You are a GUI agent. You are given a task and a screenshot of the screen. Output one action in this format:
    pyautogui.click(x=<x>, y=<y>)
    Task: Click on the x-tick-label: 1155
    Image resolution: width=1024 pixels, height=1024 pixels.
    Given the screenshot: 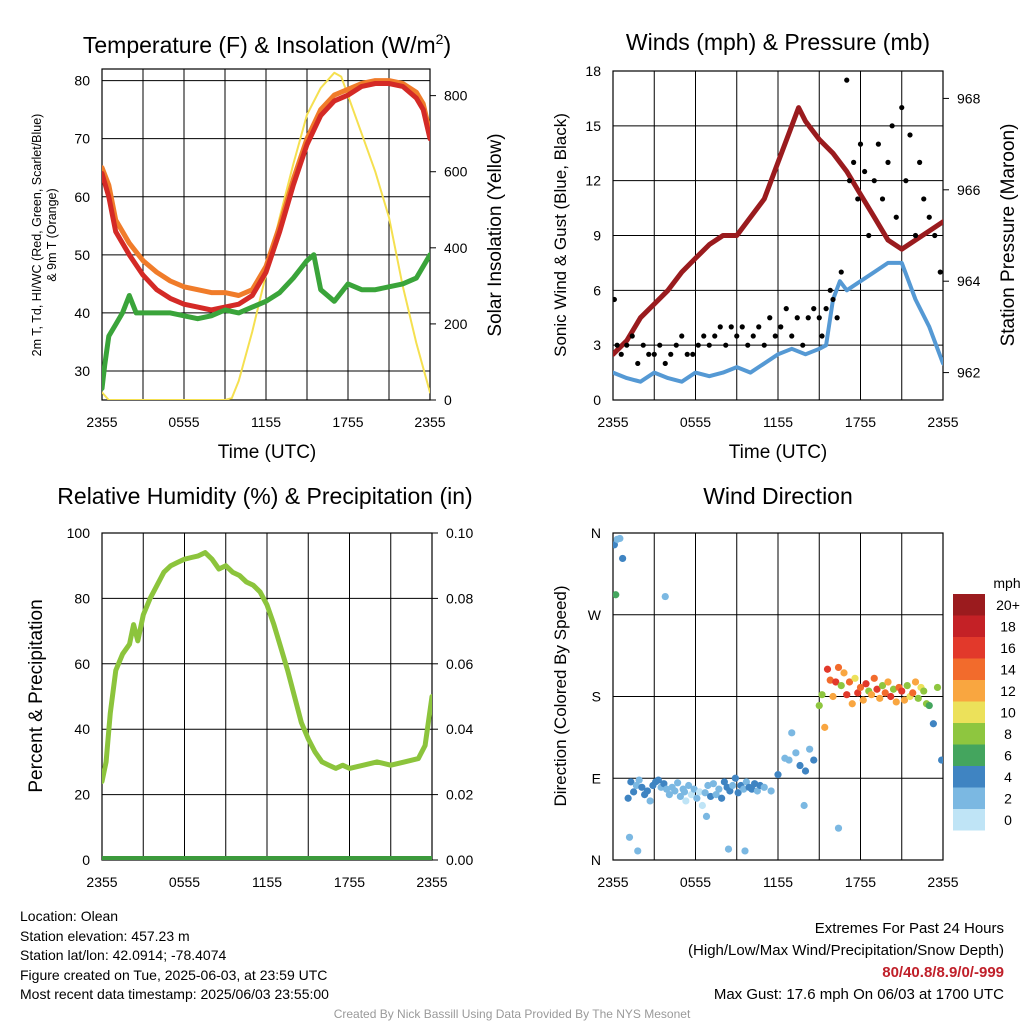 What is the action you would take?
    pyautogui.click(x=266, y=422)
    